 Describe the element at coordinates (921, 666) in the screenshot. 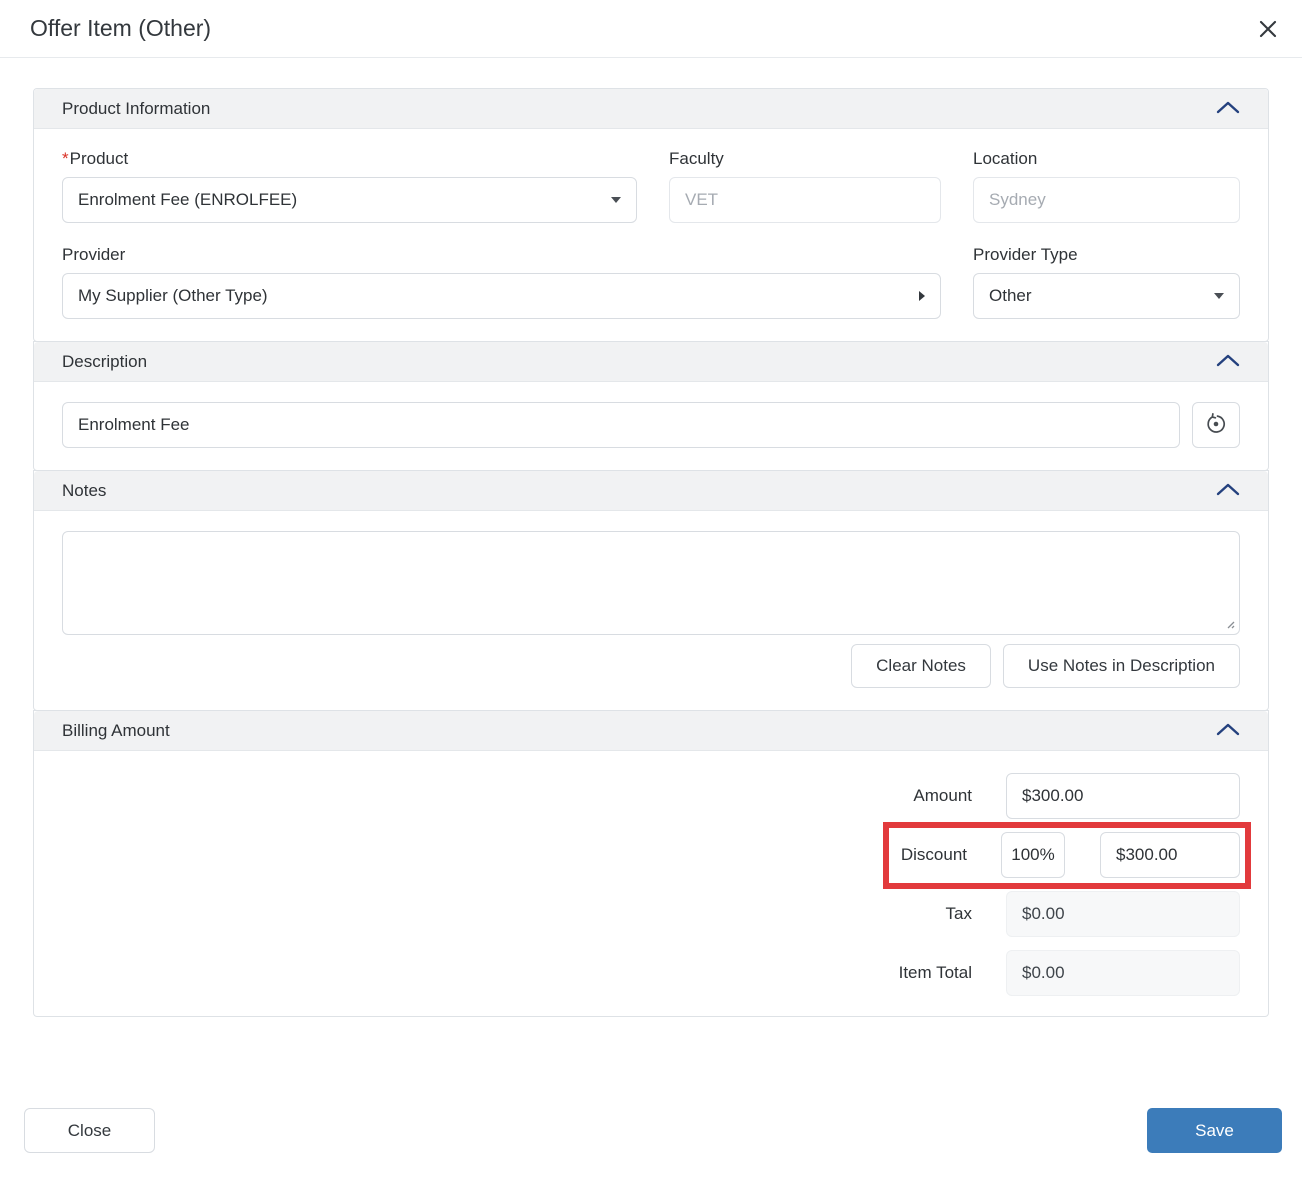

I see `clear-notes-button: Clear Notes` at that location.